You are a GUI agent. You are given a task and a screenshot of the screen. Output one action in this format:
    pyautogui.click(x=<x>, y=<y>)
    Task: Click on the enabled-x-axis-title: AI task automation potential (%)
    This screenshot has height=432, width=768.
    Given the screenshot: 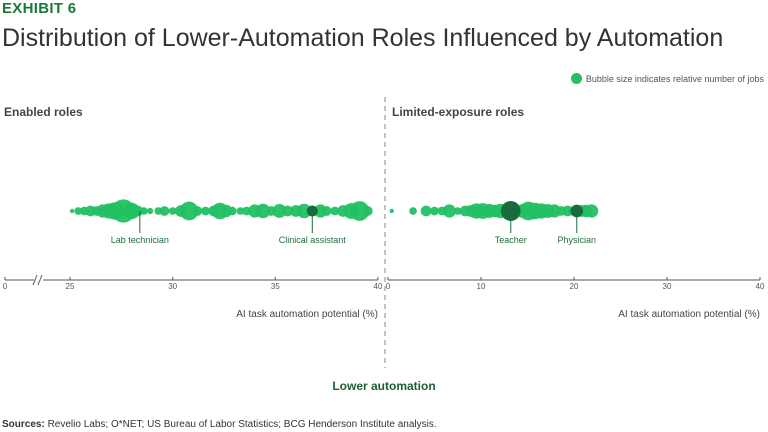 What is the action you would take?
    pyautogui.click(x=307, y=314)
    